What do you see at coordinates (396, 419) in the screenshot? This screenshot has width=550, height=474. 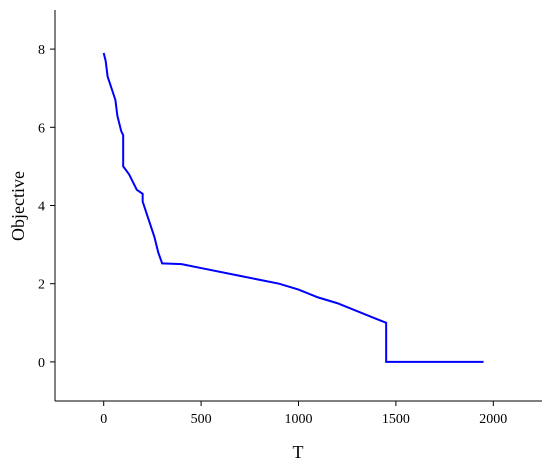 I see `x-tick-label: 1500` at bounding box center [396, 419].